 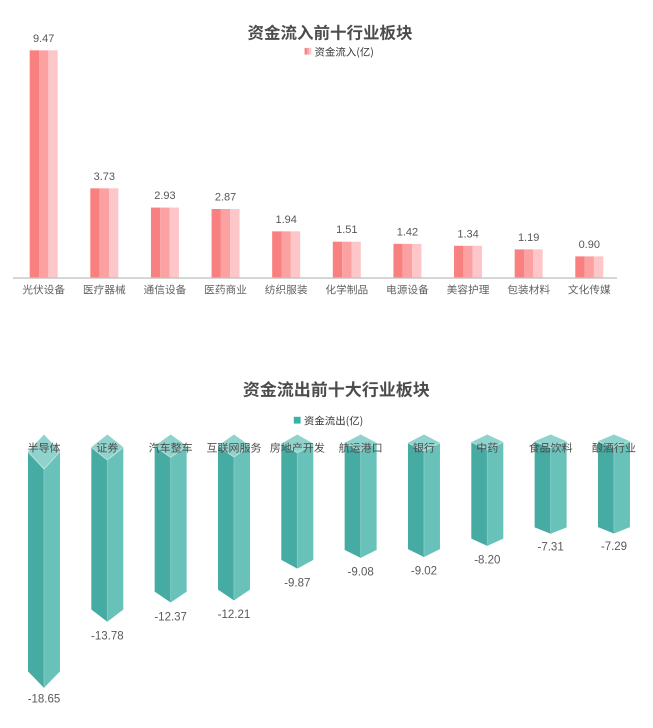 What do you see at coordinates (407, 232) in the screenshot?
I see `svg-text: 1.42` at bounding box center [407, 232].